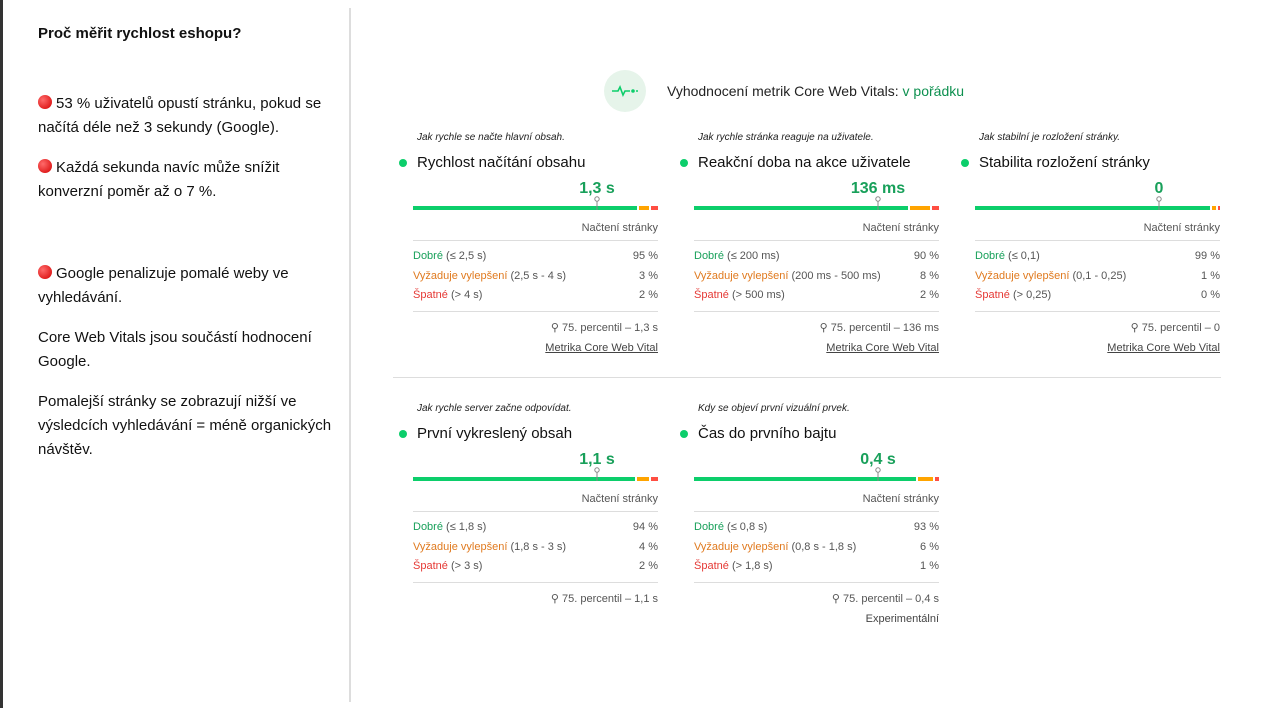 This screenshot has width=1280, height=708. I want to click on needs-improvement-row: Vyžaduje vylepšení (1,8 s - 3 s) 4 %, so click(535, 546).